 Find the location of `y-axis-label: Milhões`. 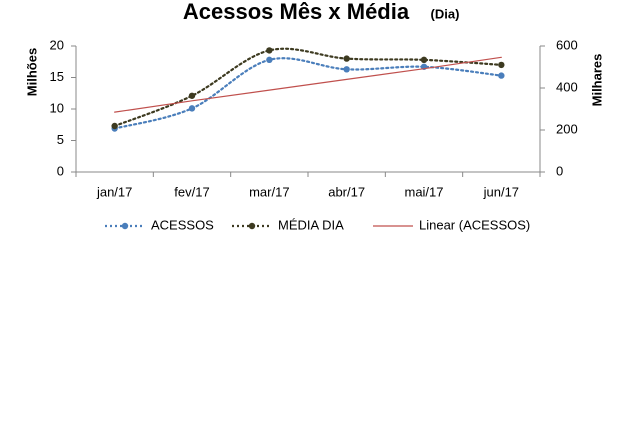

y-axis-label: Milhões is located at coordinates (31, 72).